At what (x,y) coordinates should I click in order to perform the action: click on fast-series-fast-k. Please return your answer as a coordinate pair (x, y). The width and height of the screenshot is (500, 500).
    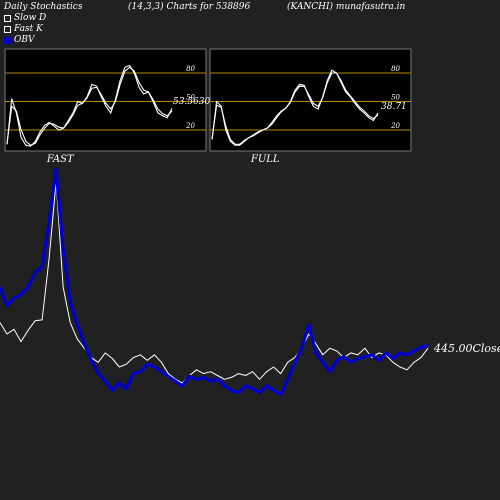
    Looking at the image, I should click on (89, 105).